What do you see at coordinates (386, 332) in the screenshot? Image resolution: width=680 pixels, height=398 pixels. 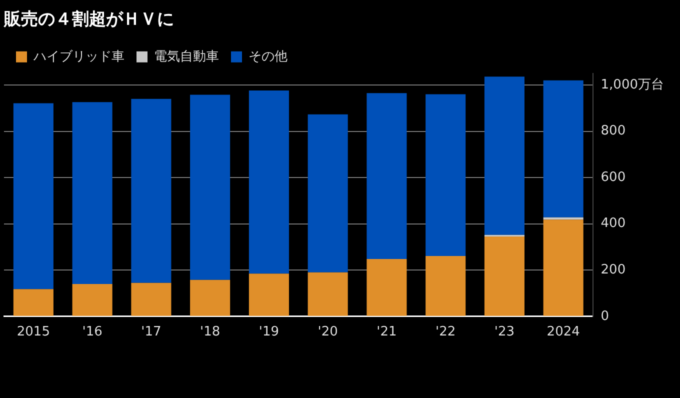 I see `x-tick-label: '21` at bounding box center [386, 332].